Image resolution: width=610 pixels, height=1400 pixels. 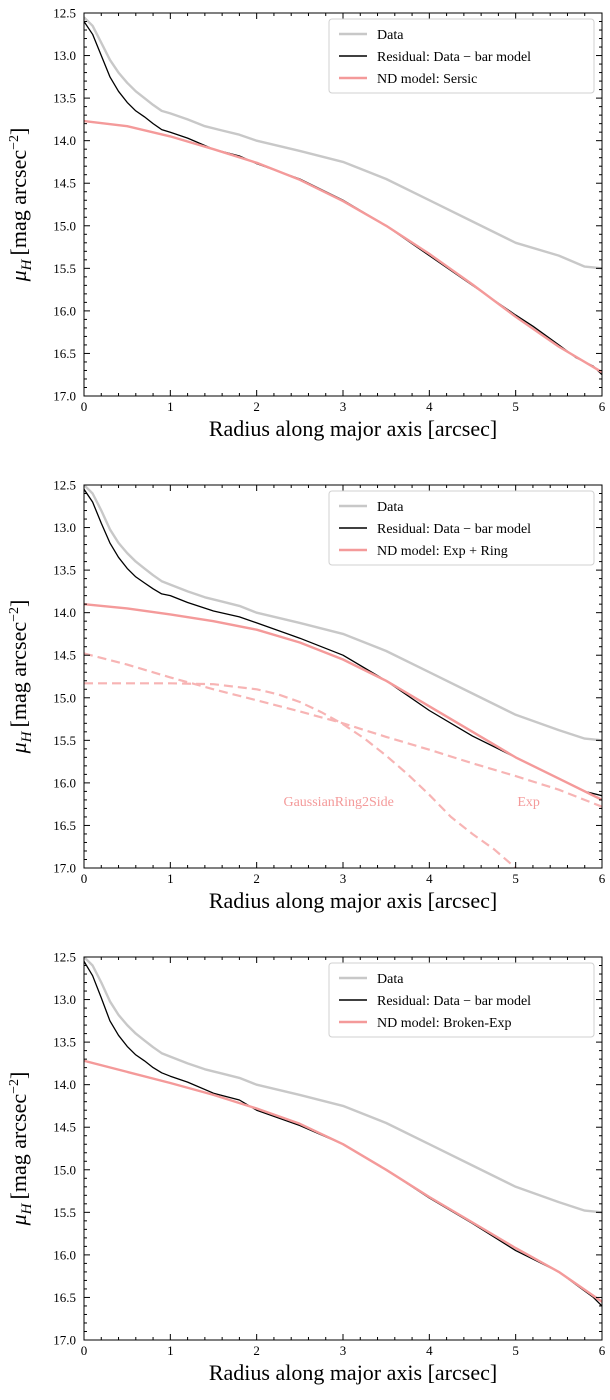 What do you see at coordinates (444, 1023) in the screenshot?
I see `legend-label-nd-model-broken-exp: ND model: Broken-Exp` at bounding box center [444, 1023].